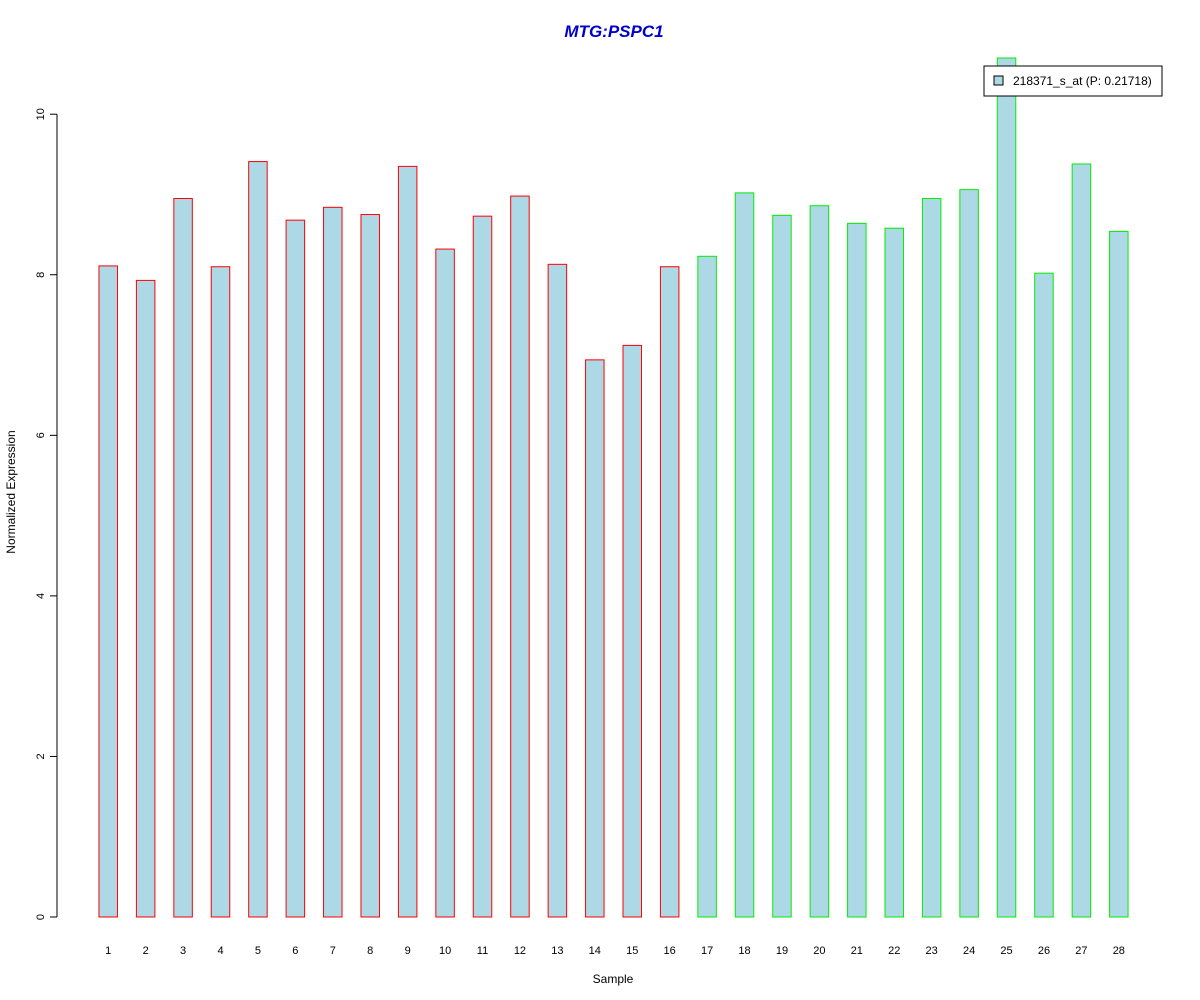 This screenshot has width=1200, height=1000. What do you see at coordinates (670, 951) in the screenshot?
I see `x-tick-label: 16` at bounding box center [670, 951].